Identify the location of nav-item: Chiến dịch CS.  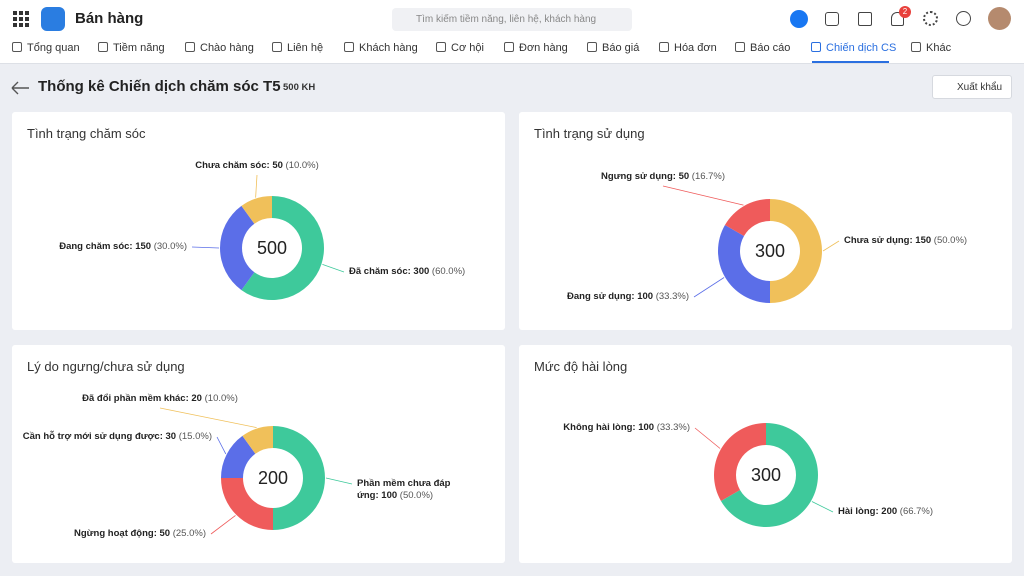
(853, 48).